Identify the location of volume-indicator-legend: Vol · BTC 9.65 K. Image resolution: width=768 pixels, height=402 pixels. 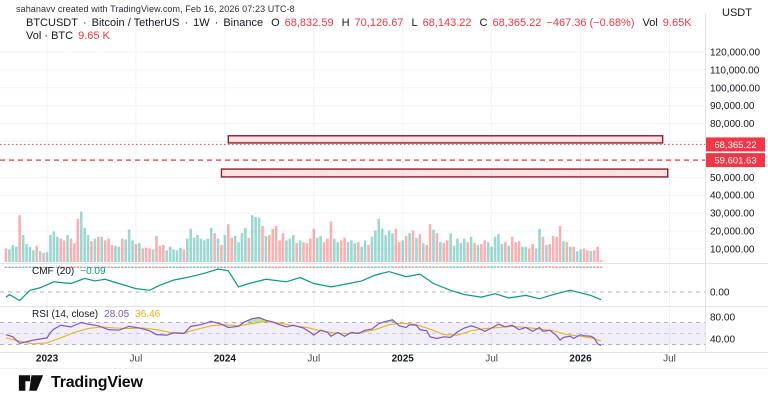
(68, 36).